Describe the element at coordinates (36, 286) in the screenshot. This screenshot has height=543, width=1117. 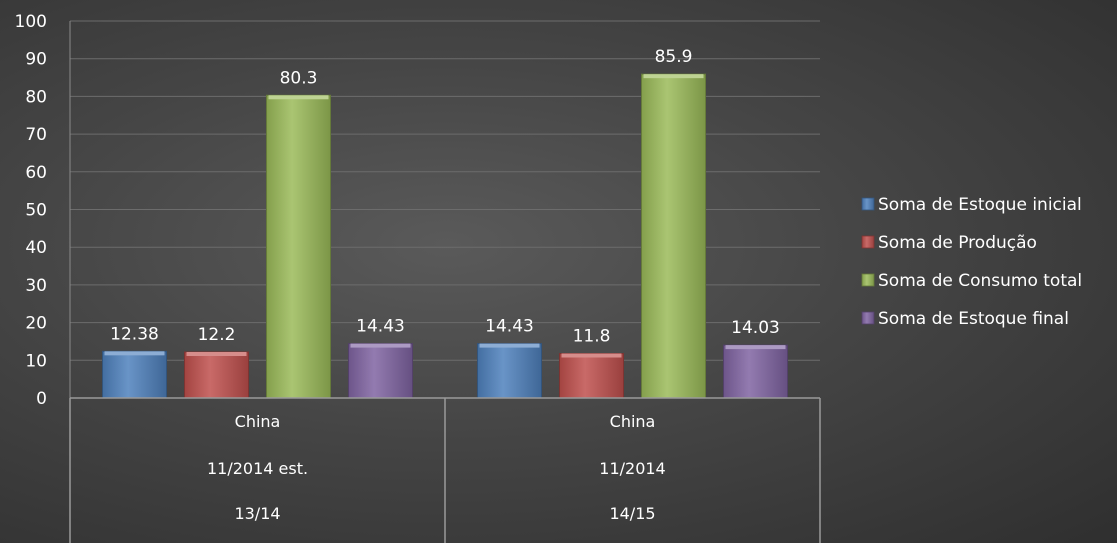
I see `y-tick-label: 30` at that location.